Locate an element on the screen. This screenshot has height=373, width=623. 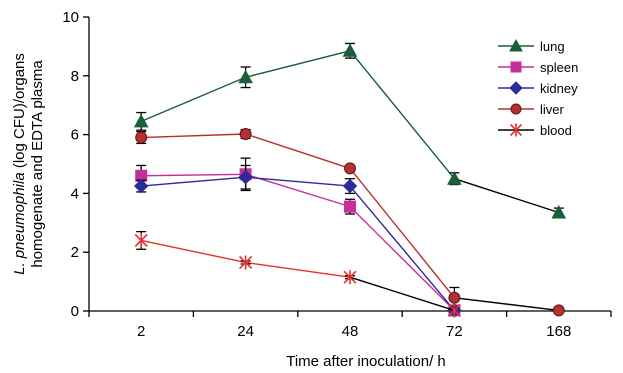
y-axis-title-text: homogenate and EDTA plasma is located at coordinates (37, 164).